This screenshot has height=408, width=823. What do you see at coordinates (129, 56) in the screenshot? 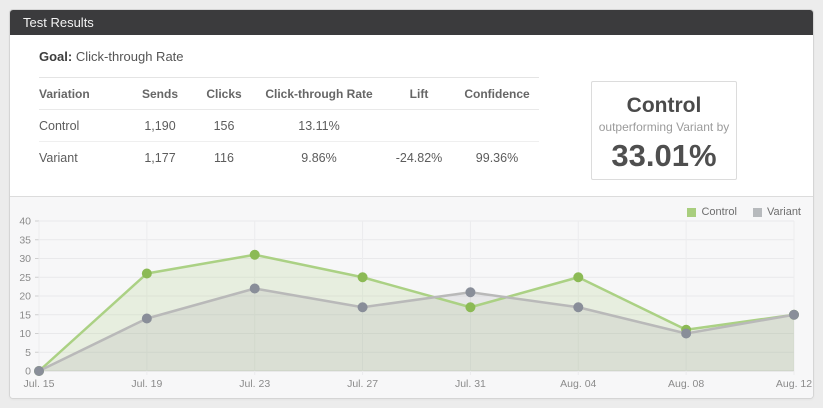
I see `goal-value: Click-through Rate` at bounding box center [129, 56].